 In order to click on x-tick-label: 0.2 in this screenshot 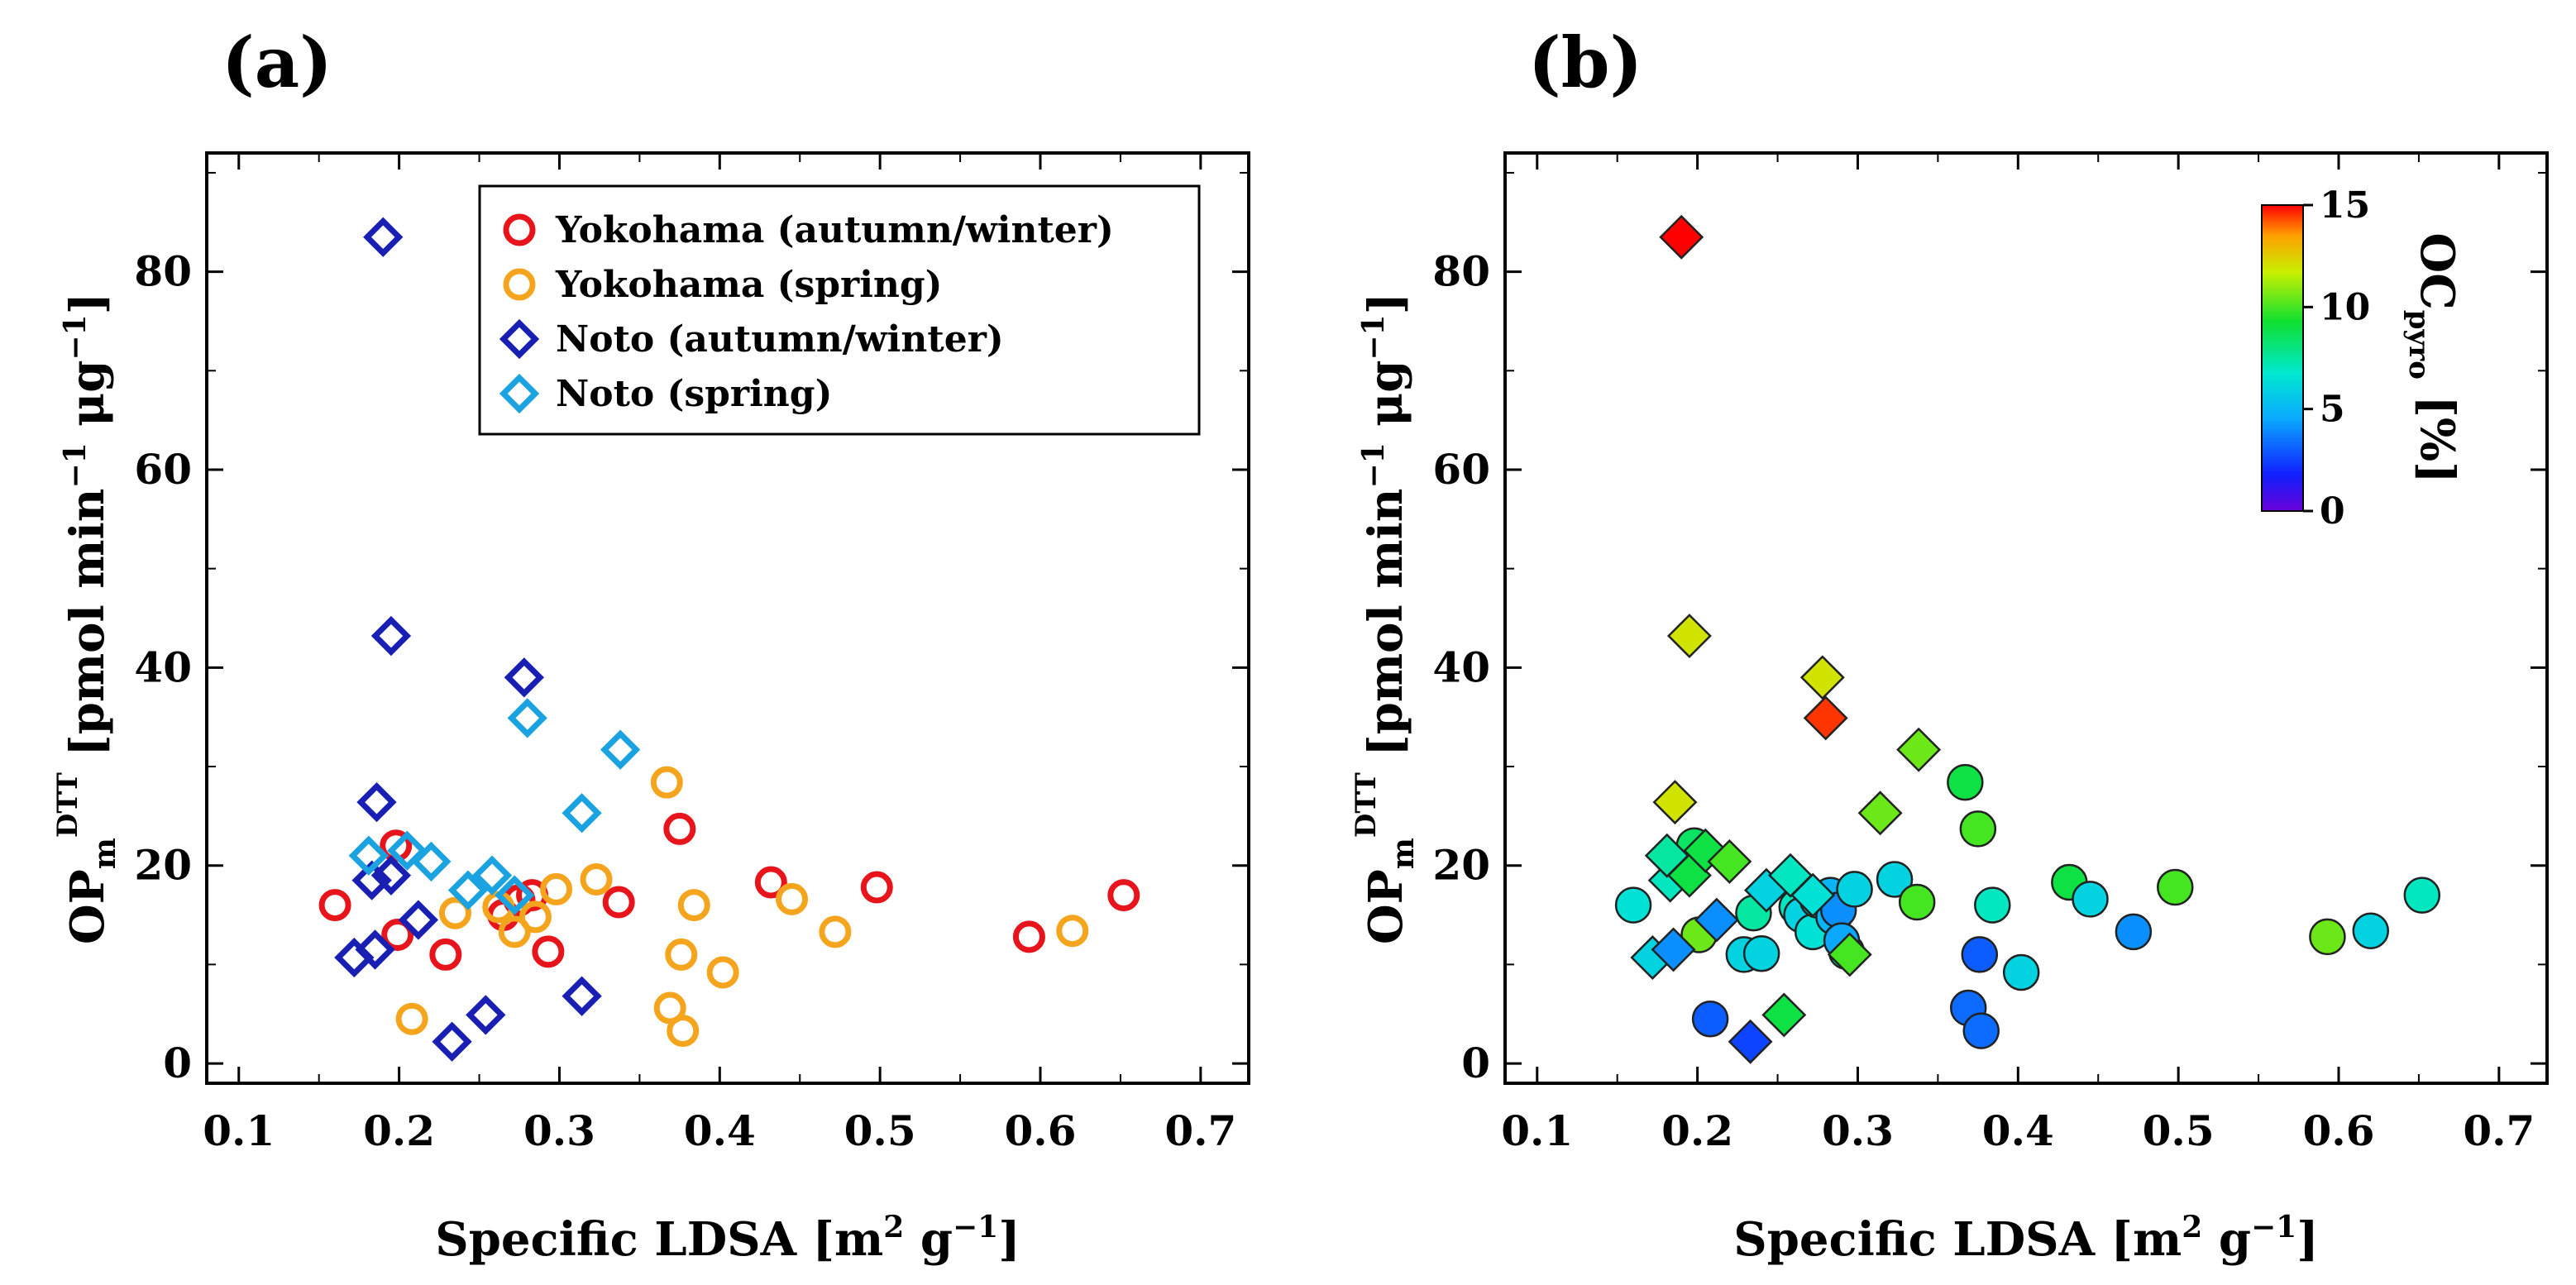, I will do `click(1697, 1130)`.